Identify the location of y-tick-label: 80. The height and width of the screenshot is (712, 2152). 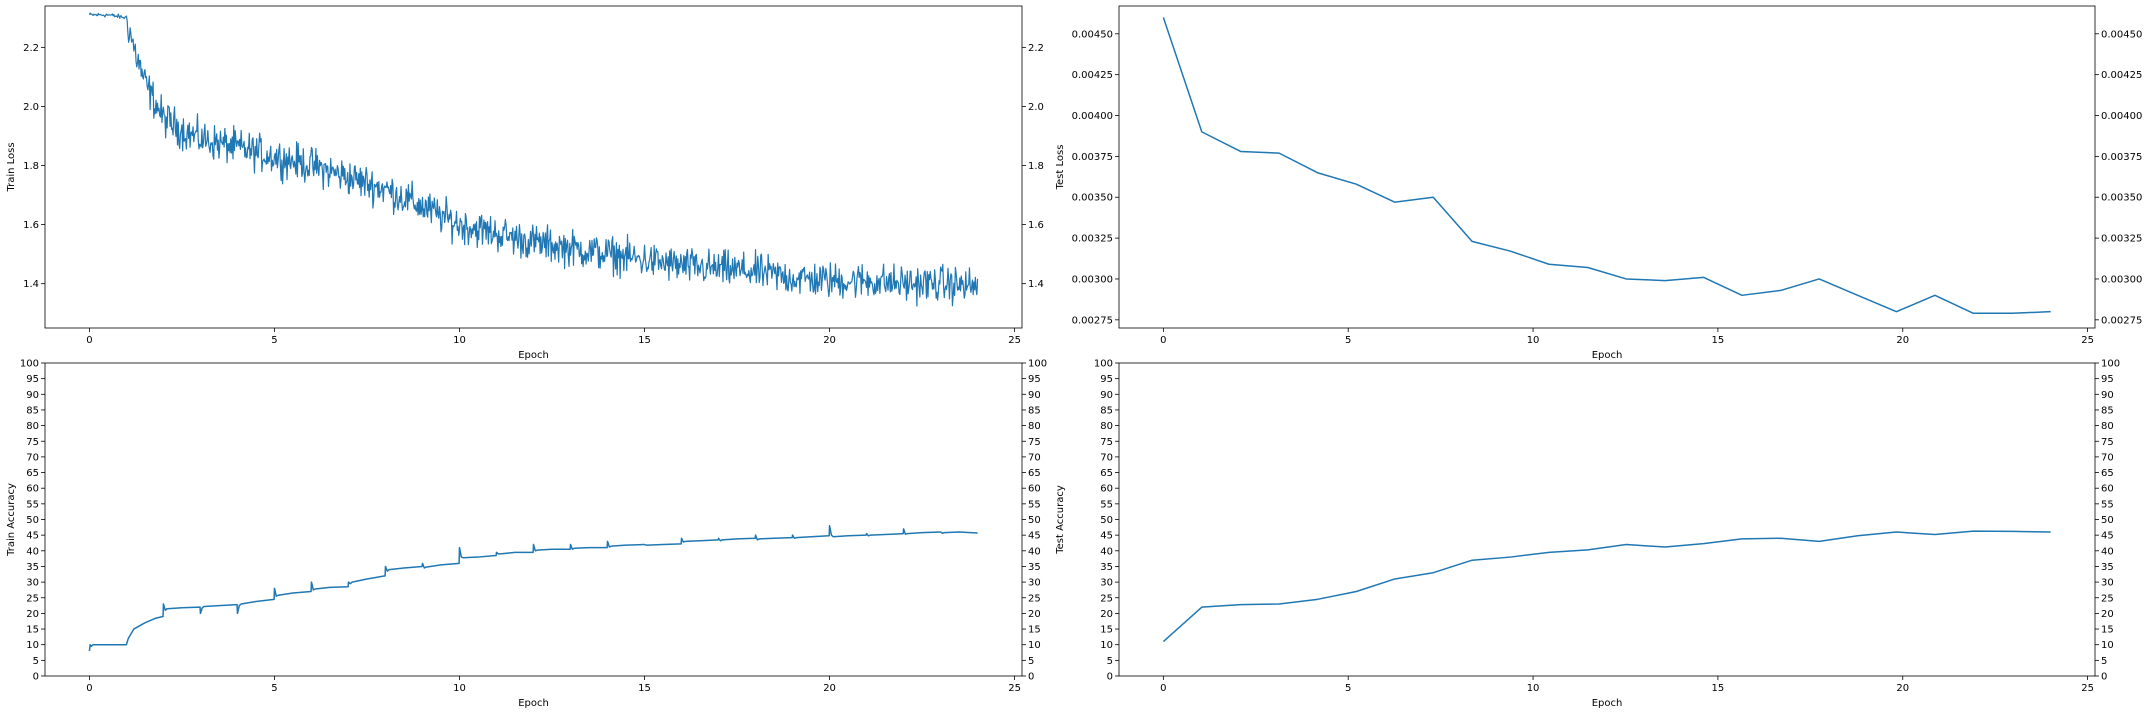
(32, 426).